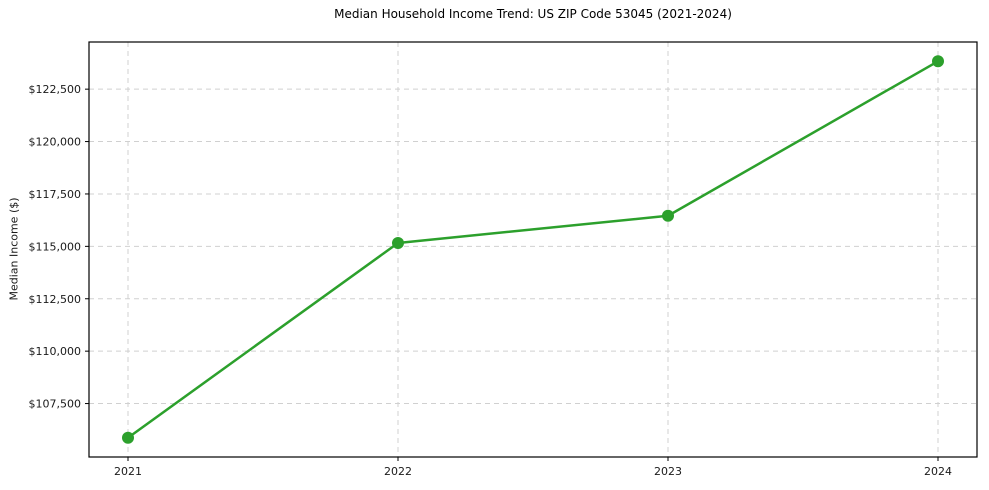 The image size is (989, 490). What do you see at coordinates (14, 249) in the screenshot?
I see `y-axis-label: Median Income ($)` at bounding box center [14, 249].